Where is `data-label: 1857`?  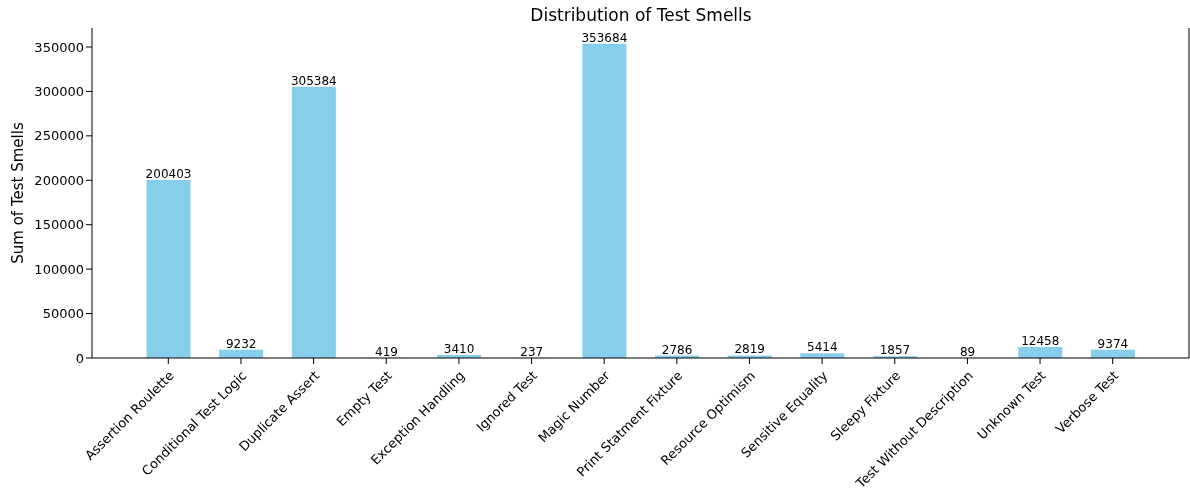
data-label: 1857 is located at coordinates (895, 350).